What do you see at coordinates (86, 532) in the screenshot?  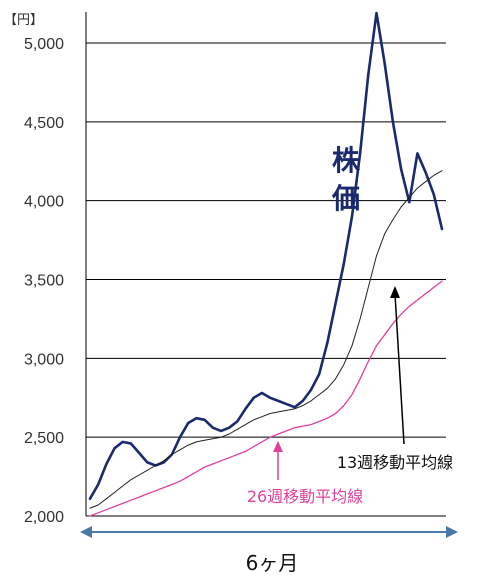 I see `x-span-arrow-left` at bounding box center [86, 532].